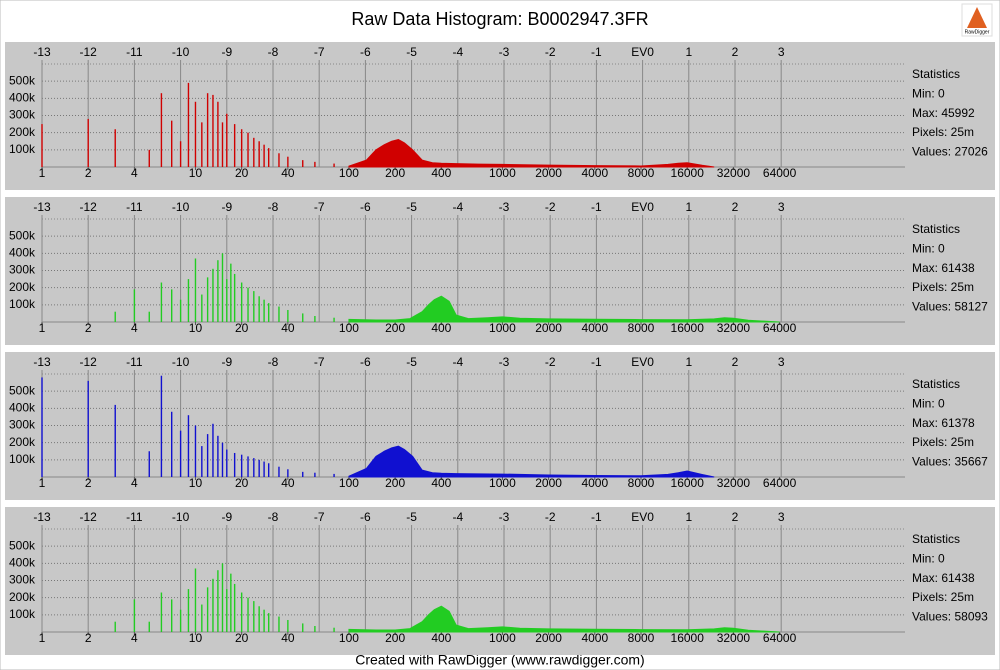 This screenshot has height=670, width=1000. What do you see at coordinates (950, 306) in the screenshot?
I see `stat-text: Values: 58127` at bounding box center [950, 306].